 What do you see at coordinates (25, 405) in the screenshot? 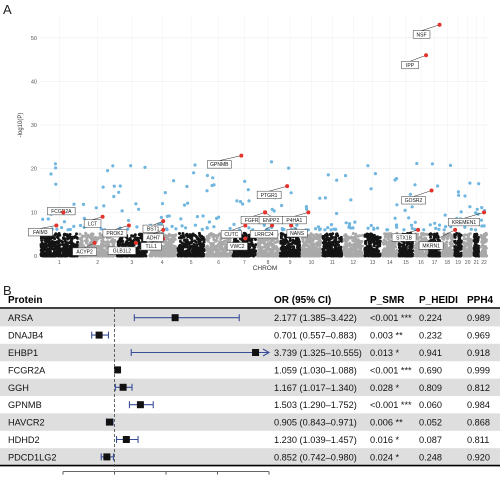
I see `protein-name: GPNMB` at bounding box center [25, 405].